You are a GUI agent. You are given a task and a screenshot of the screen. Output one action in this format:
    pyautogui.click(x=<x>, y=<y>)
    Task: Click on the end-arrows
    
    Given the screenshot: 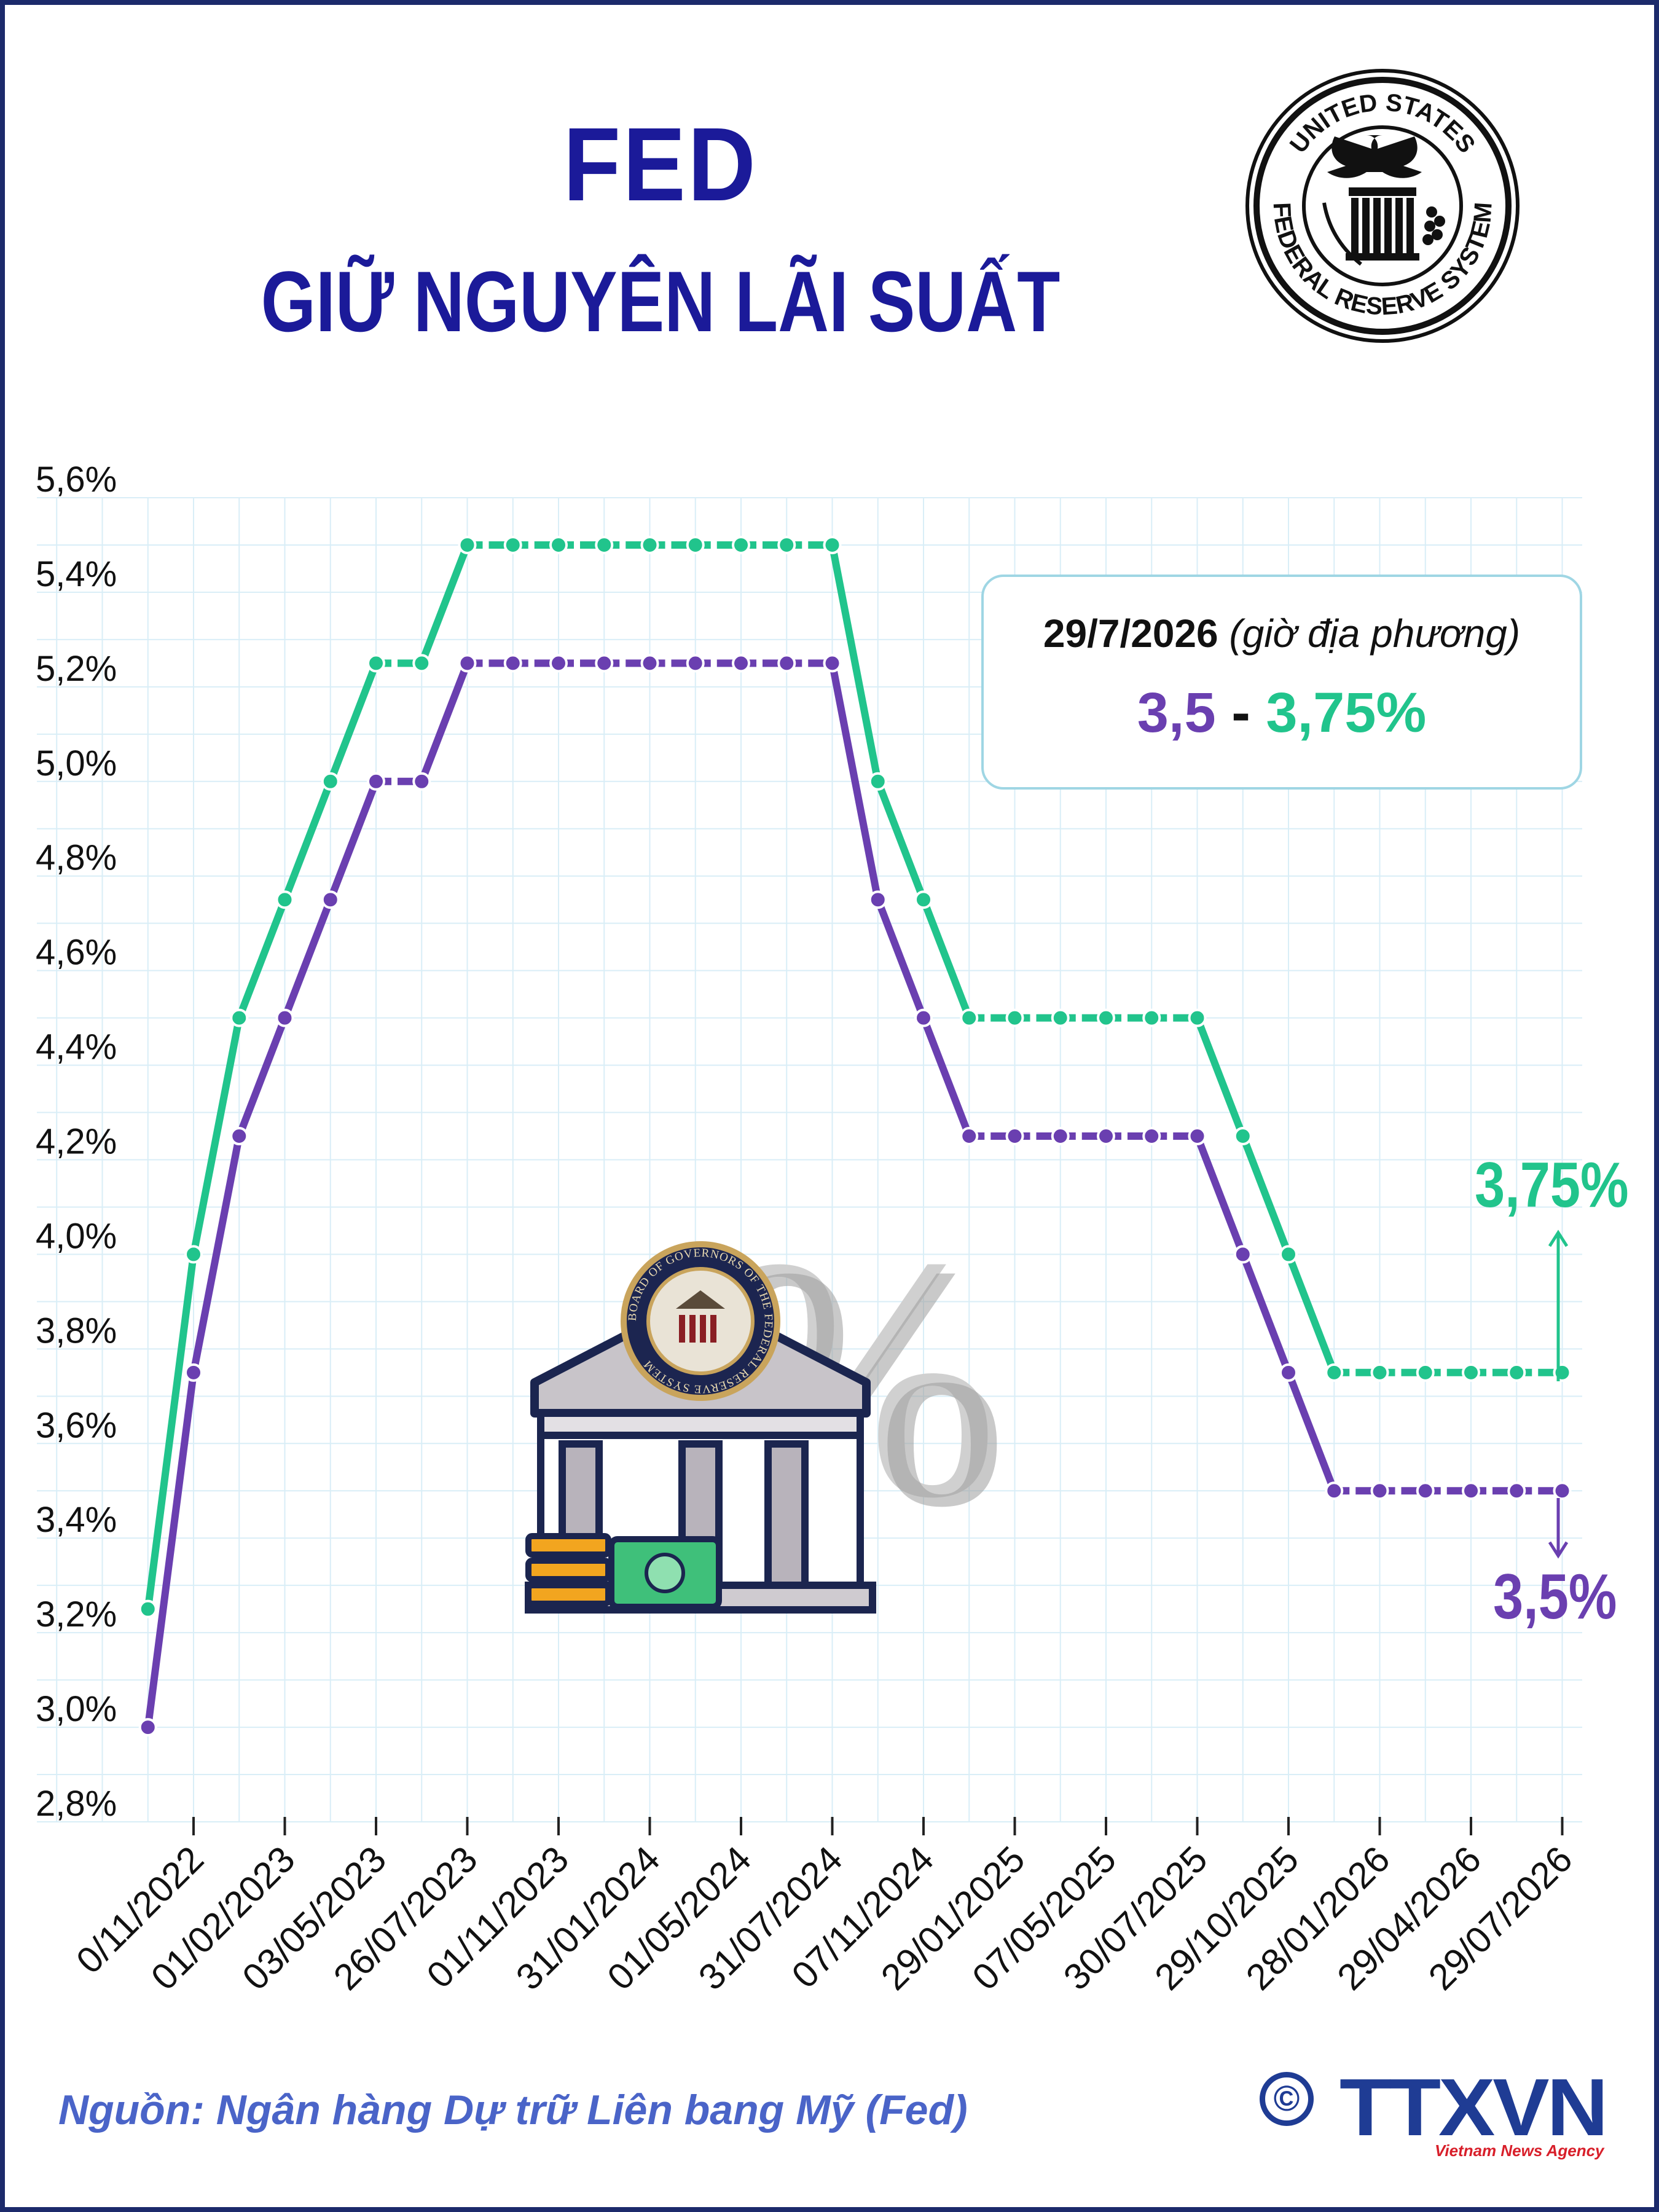 What is the action you would take?
    pyautogui.click(x=1558, y=1394)
    